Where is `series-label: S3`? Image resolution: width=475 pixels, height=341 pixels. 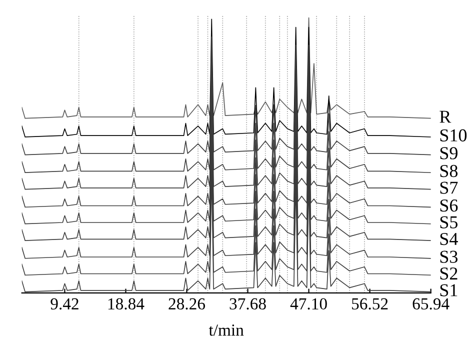
series-label: S3 is located at coordinates (449, 256).